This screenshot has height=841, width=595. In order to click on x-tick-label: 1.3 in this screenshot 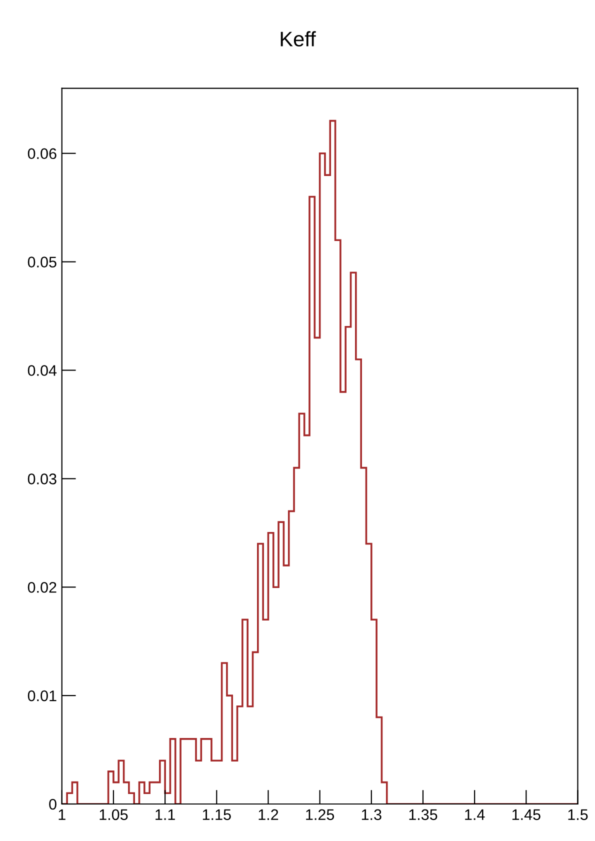, I will do `click(372, 814)`.